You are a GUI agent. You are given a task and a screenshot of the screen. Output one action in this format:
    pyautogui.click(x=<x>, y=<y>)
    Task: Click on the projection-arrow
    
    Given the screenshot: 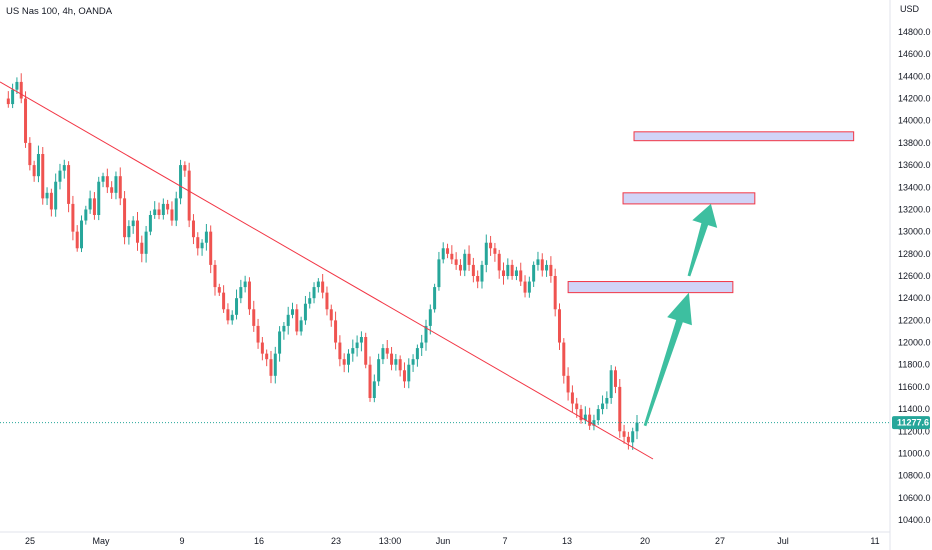 What is the action you would take?
    pyautogui.click(x=667, y=359)
    